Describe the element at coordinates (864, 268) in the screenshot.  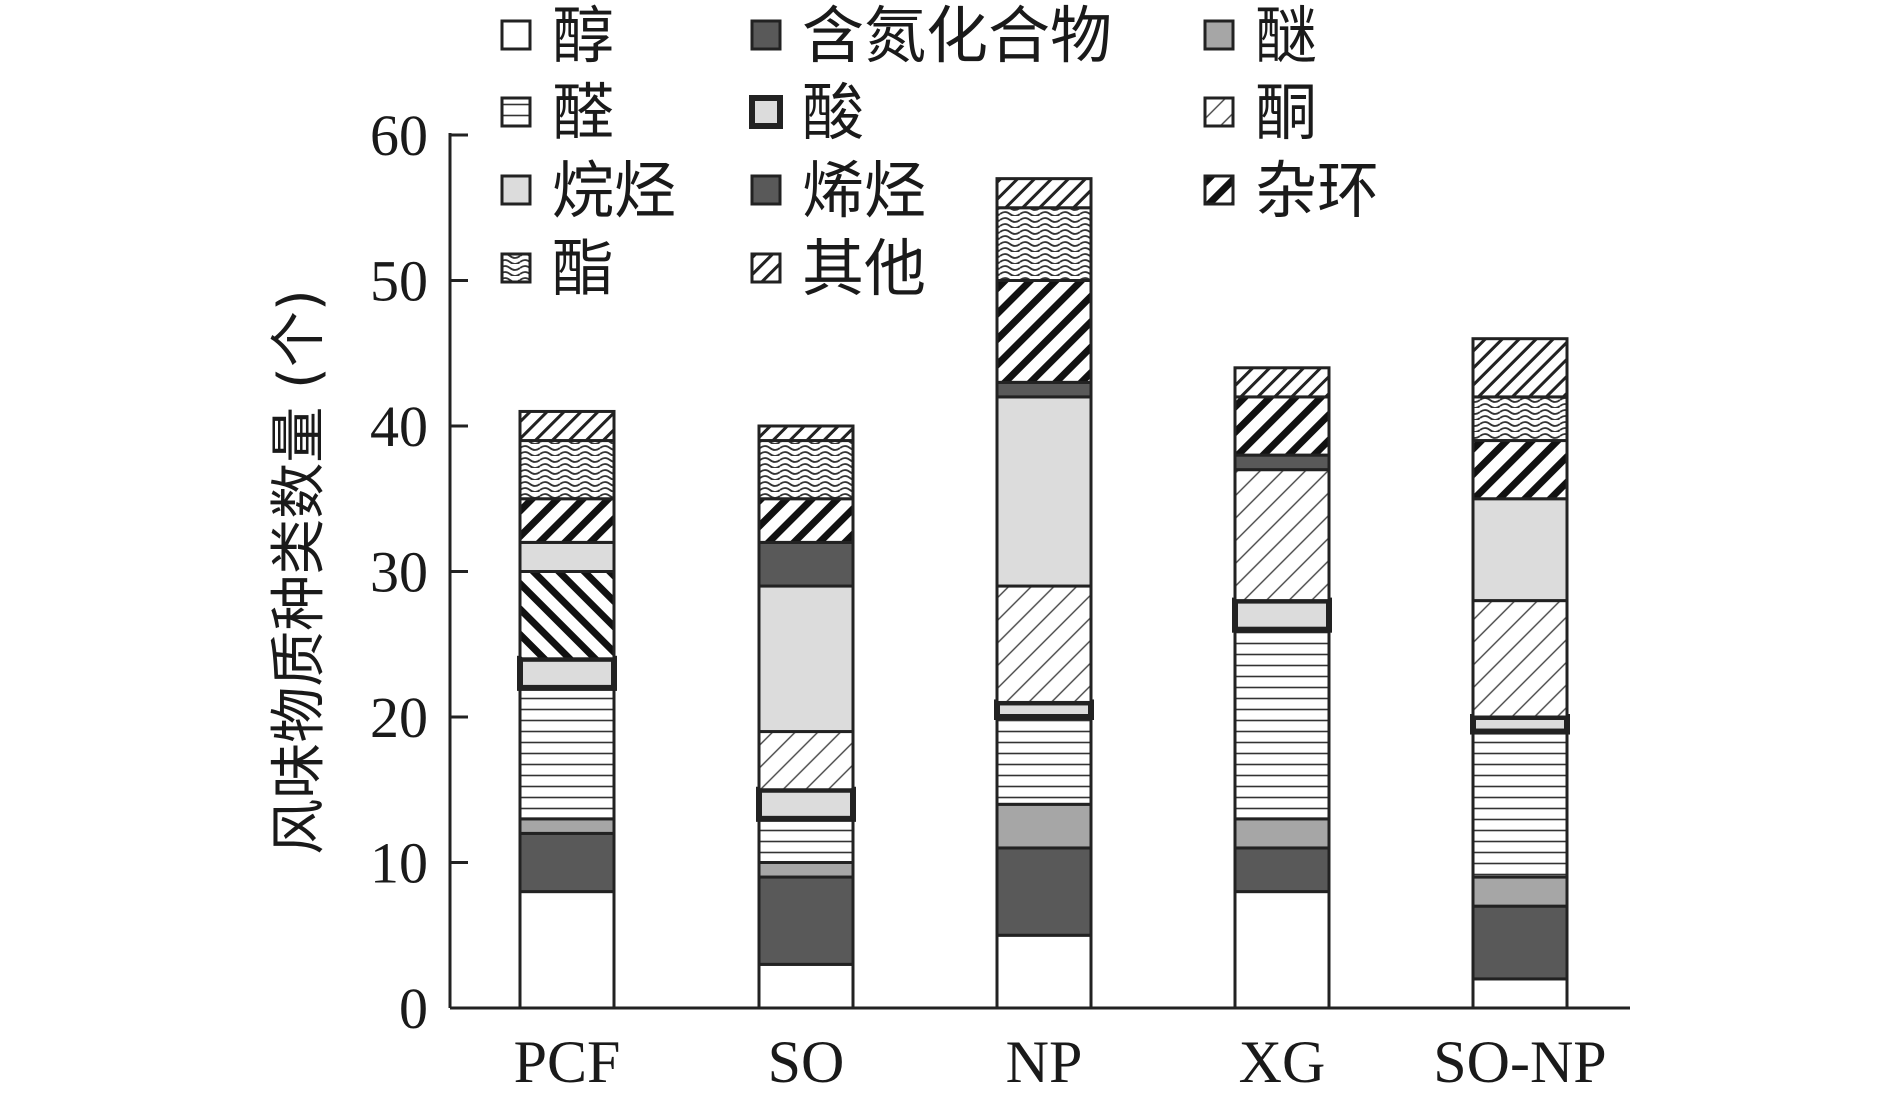
I see `legend-label: 其他` at that location.